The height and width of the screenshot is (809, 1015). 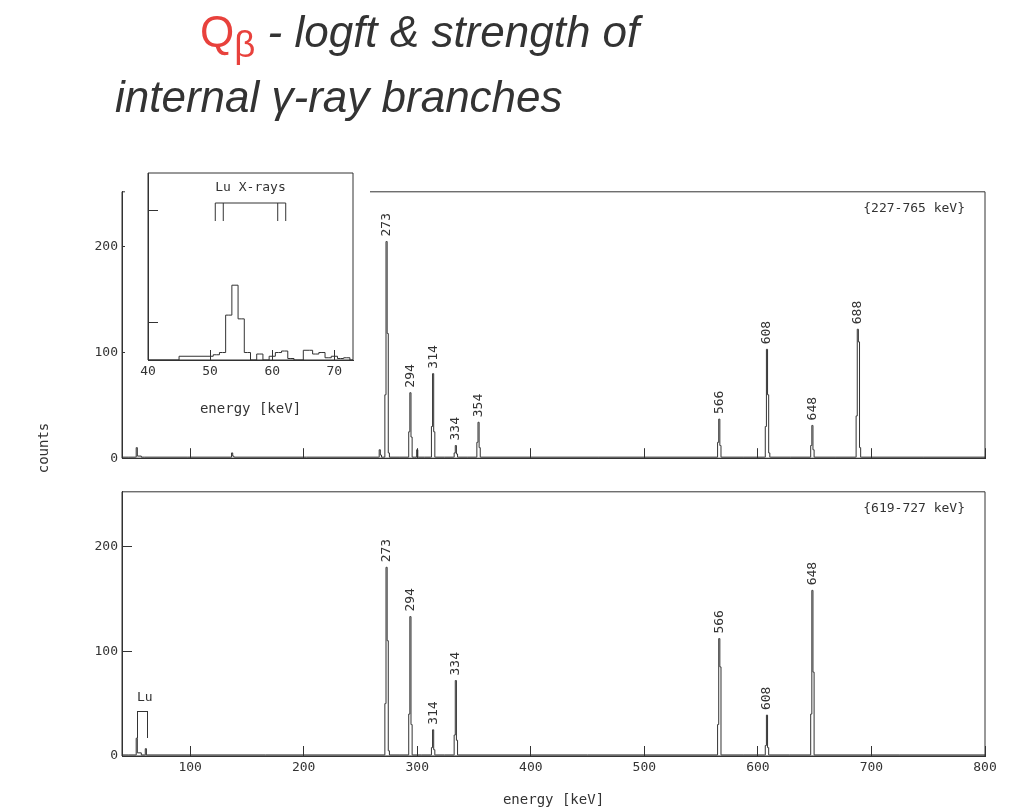 What do you see at coordinates (379, 64) in the screenshot?
I see `chart-title: Q$_{β}$ - logft & strength of internal γ-ray branches` at bounding box center [379, 64].